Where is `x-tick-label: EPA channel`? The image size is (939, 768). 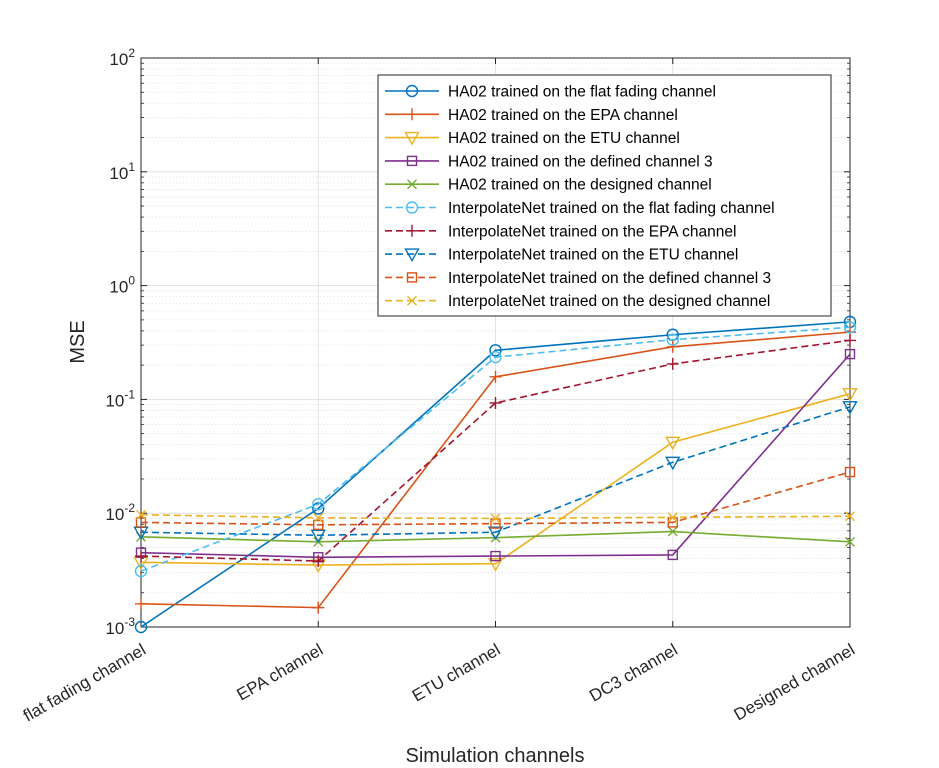
x-tick-label: EPA channel is located at coordinates (280, 672).